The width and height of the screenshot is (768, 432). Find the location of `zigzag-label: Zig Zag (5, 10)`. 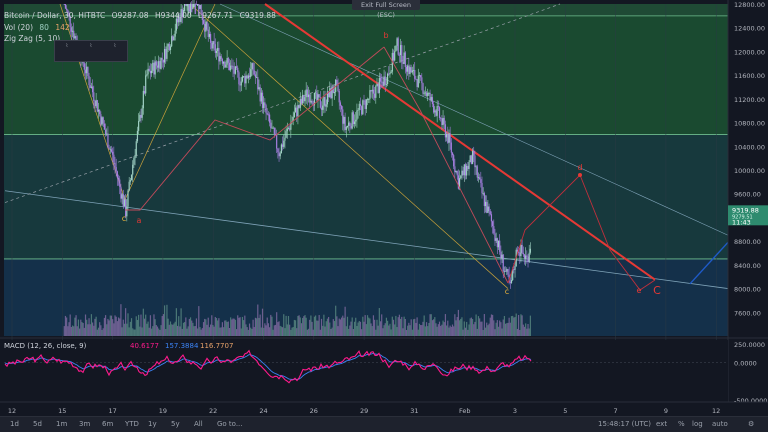

zigzag-label: Zig Zag (5, 10) is located at coordinates (32, 38).